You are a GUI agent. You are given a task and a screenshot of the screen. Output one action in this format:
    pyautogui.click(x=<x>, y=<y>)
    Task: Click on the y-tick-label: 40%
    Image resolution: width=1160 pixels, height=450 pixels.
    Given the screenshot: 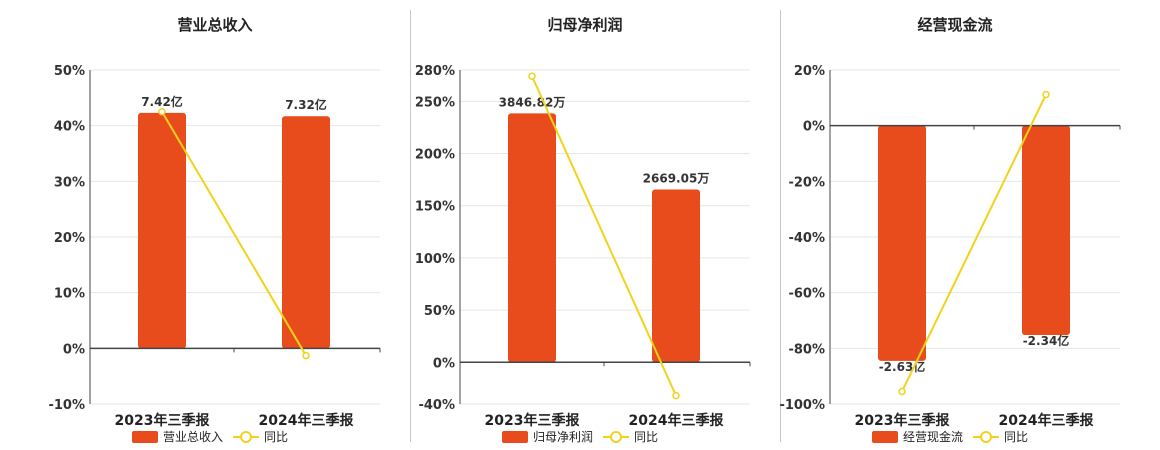 What is the action you would take?
    pyautogui.click(x=69, y=127)
    